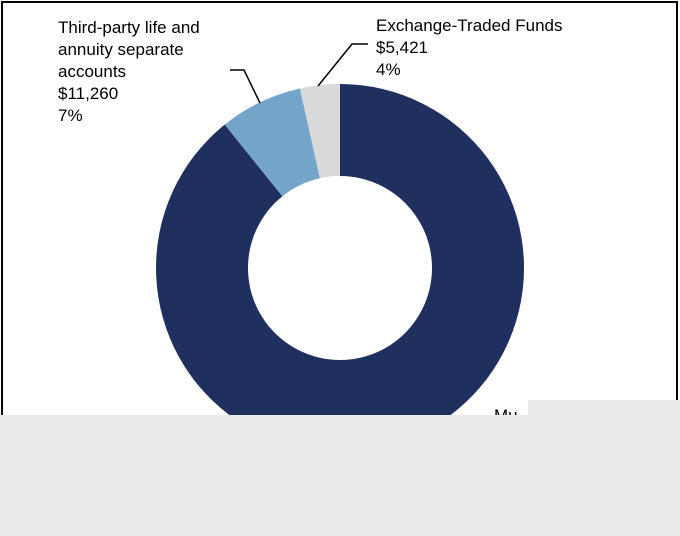 This screenshot has width=680, height=536. What do you see at coordinates (469, 25) in the screenshot?
I see `category-label: Exchange-Traded Funds` at bounding box center [469, 25].